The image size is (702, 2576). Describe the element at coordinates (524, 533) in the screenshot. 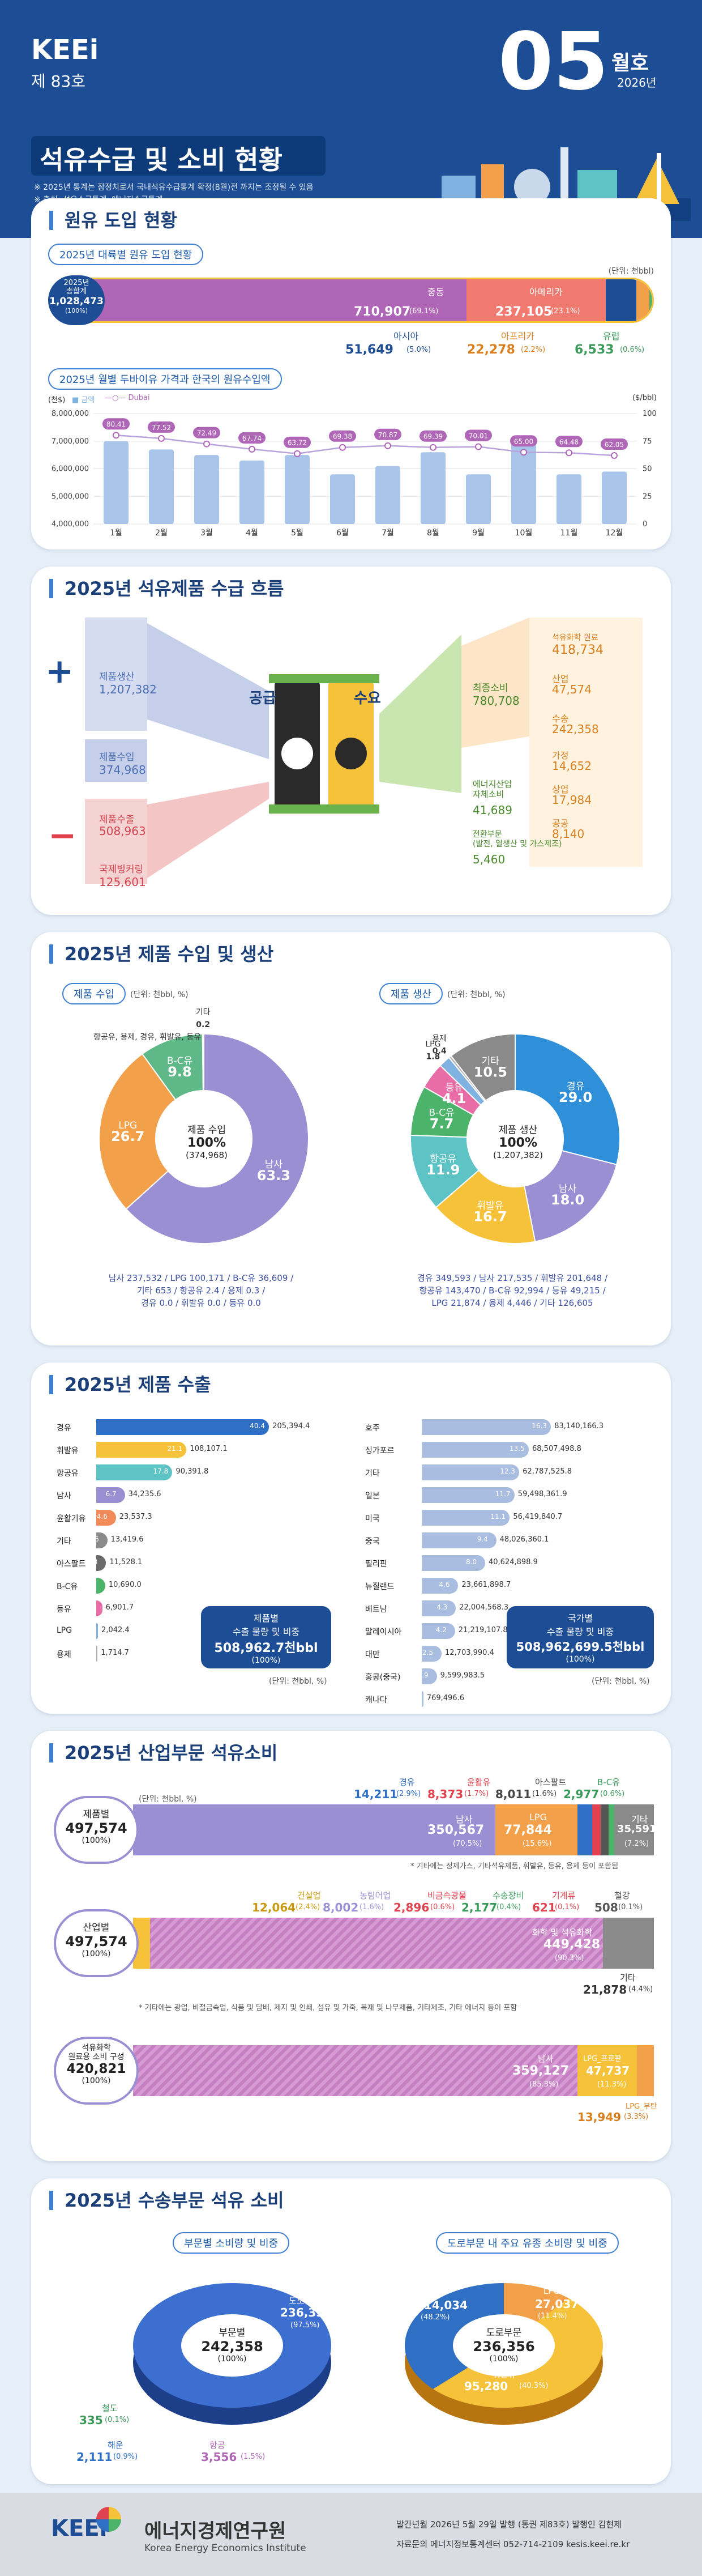

I see `xtick-label: 10월` at that location.